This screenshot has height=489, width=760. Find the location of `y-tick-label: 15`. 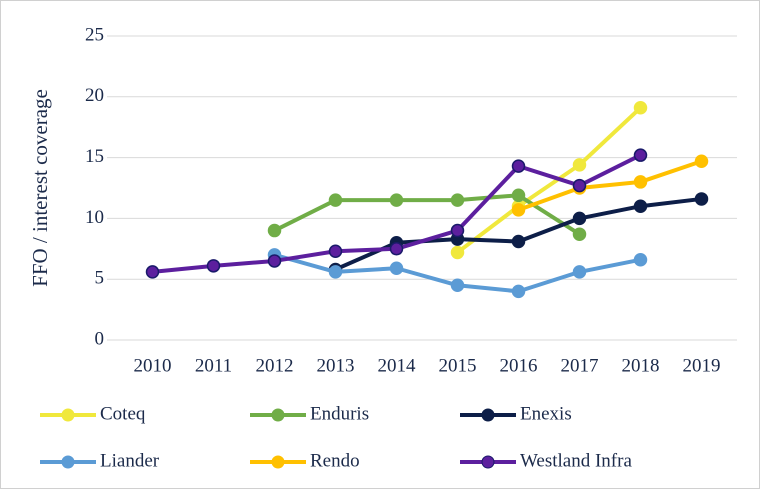

y-tick-label: 15 is located at coordinates (94, 156).